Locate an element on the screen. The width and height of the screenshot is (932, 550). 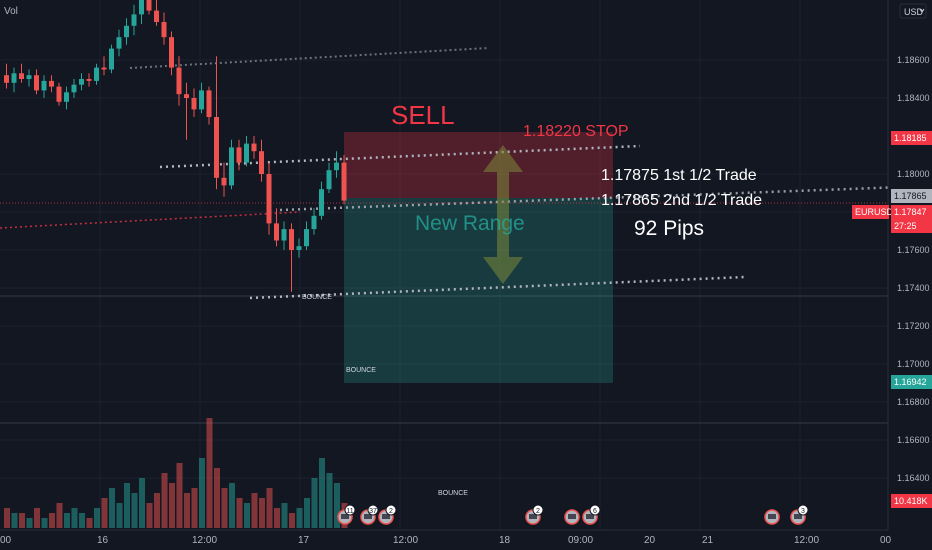
bounce-label-3: BOUNCE is located at coordinates (453, 493).